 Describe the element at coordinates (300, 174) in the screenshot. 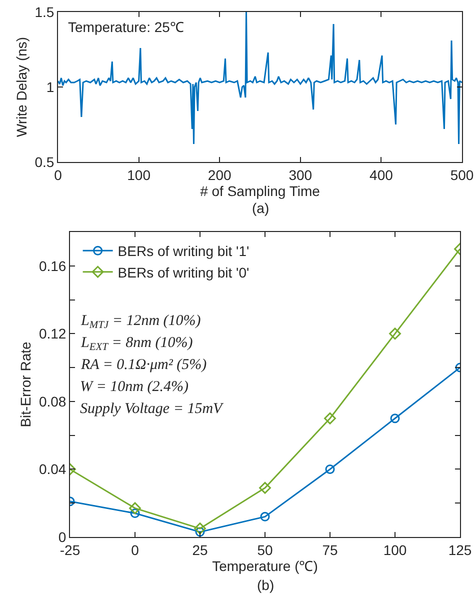

I see `x-tick-label: 300` at that location.